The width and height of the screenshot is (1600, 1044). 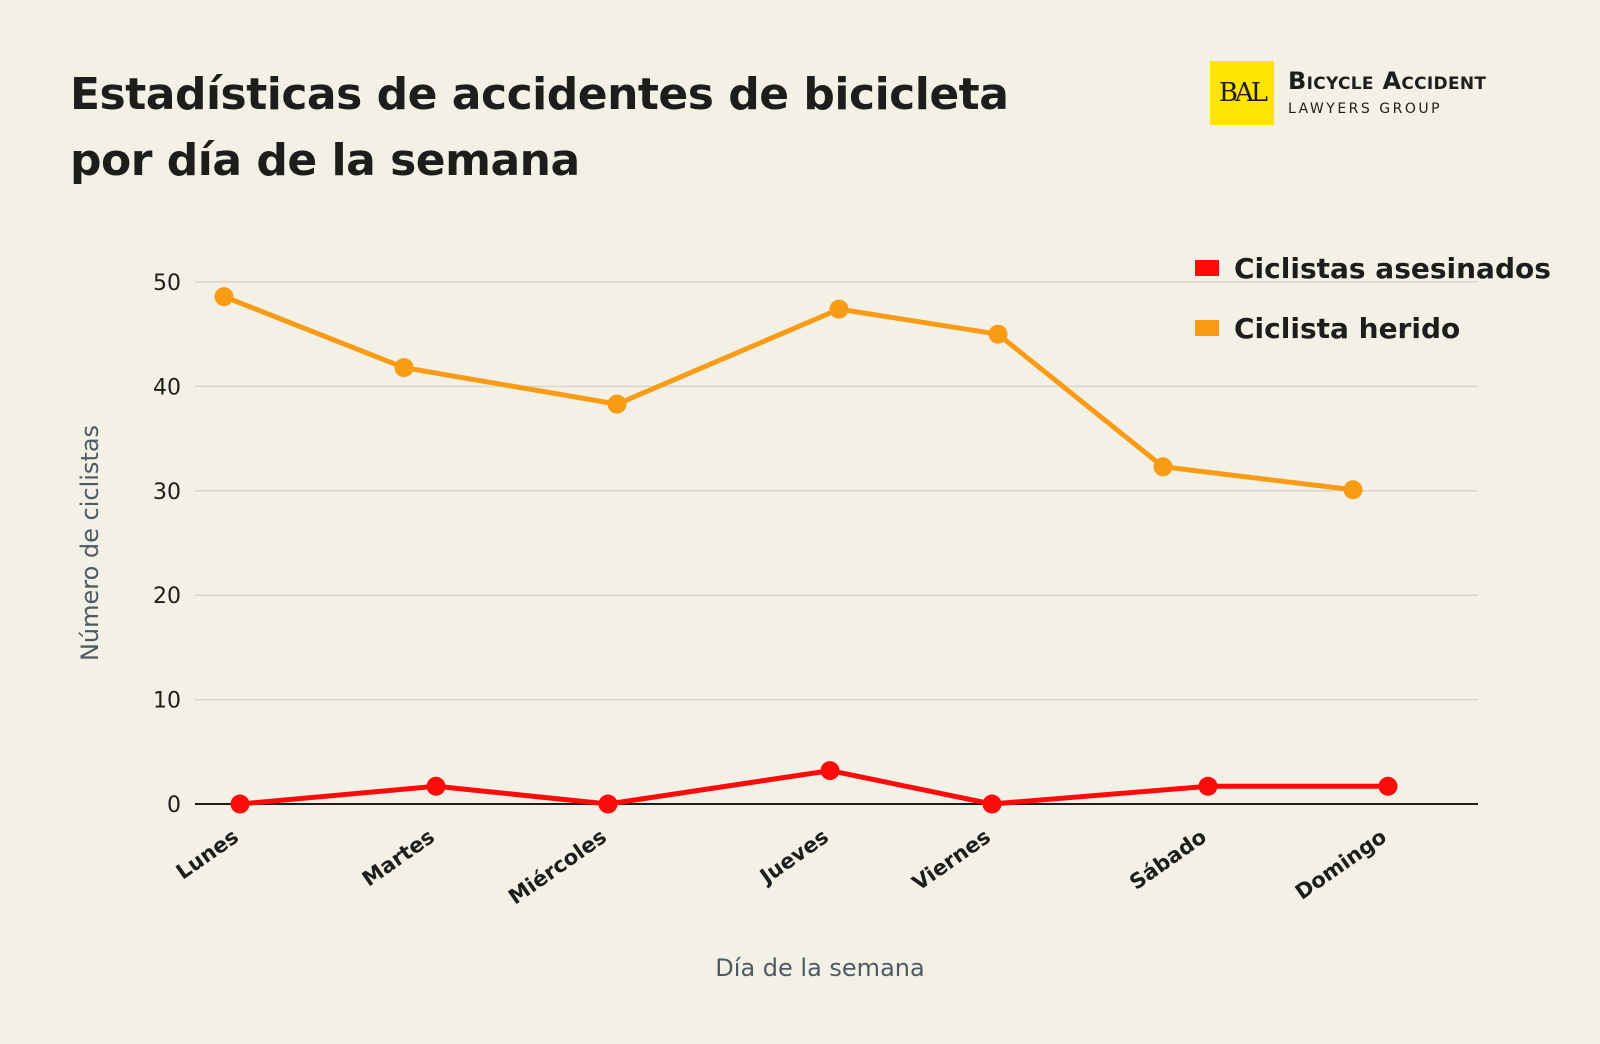 What do you see at coordinates (167, 283) in the screenshot?
I see `y-tick-label-50: 50` at bounding box center [167, 283].